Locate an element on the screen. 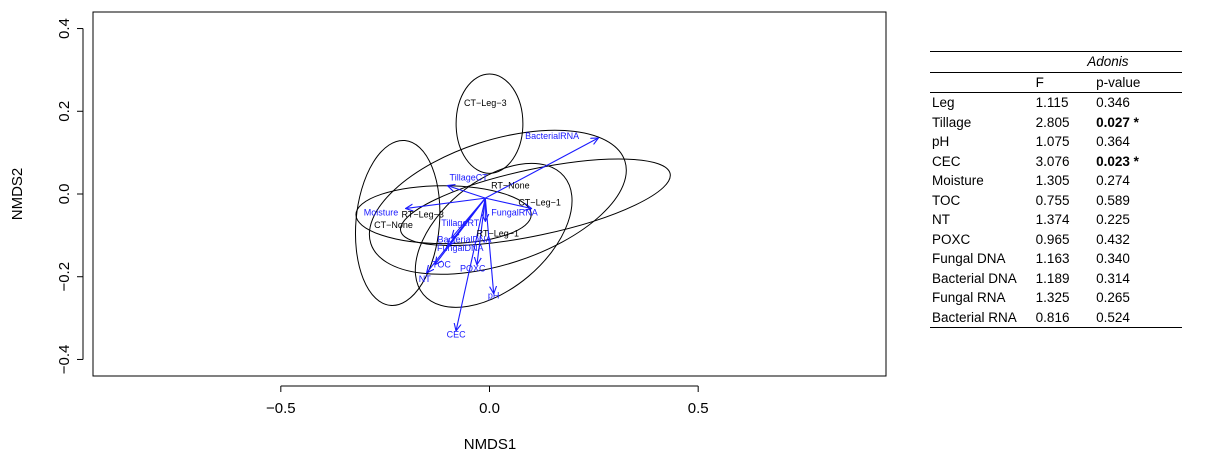 Image resolution: width=1205 pixels, height=457 pixels. term-cell: NT is located at coordinates (941, 219).